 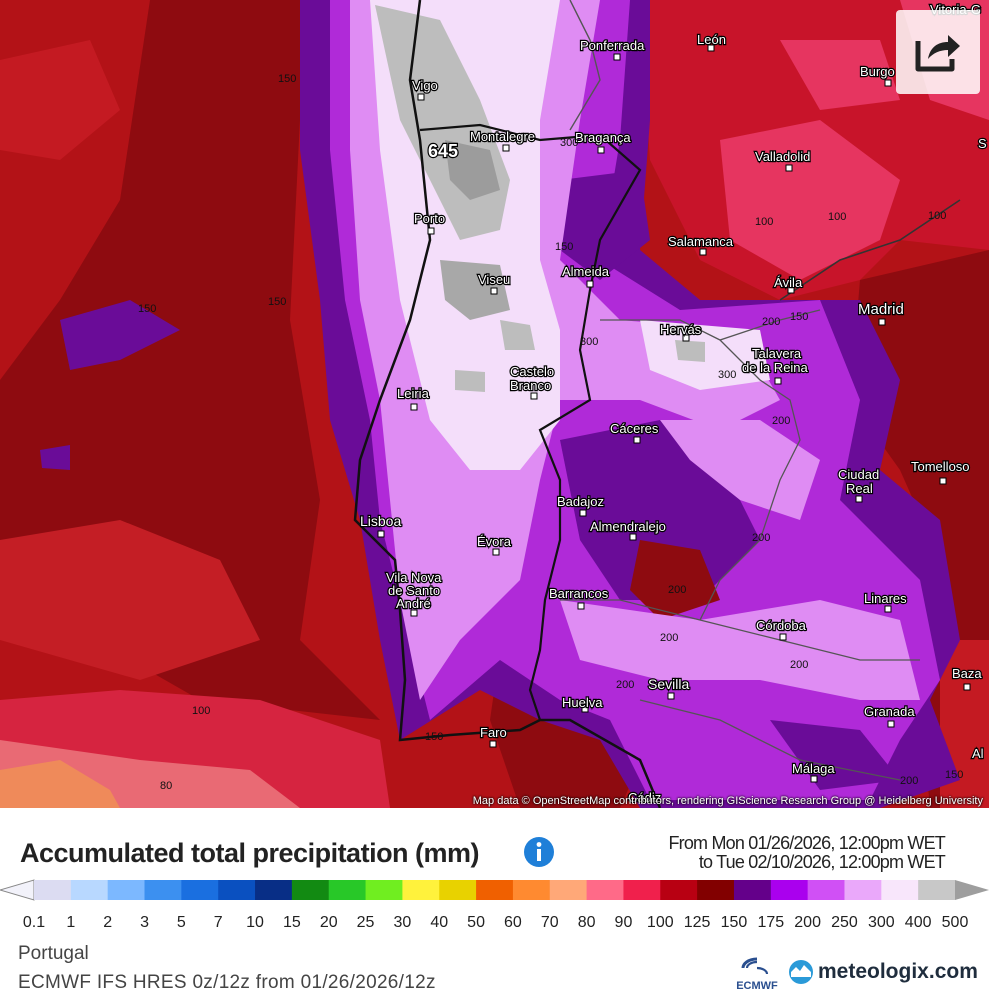 What do you see at coordinates (443, 151) in the screenshot?
I see `max-value-label: 645` at bounding box center [443, 151].